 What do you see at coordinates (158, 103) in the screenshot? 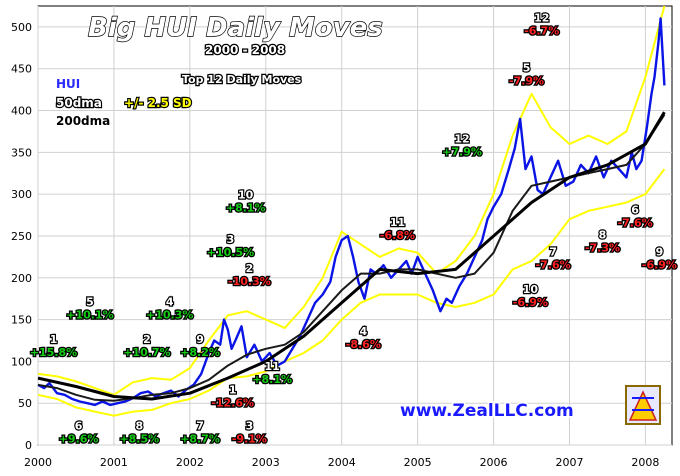
I see `legend-band: +/- 2.5 SD` at bounding box center [158, 103].